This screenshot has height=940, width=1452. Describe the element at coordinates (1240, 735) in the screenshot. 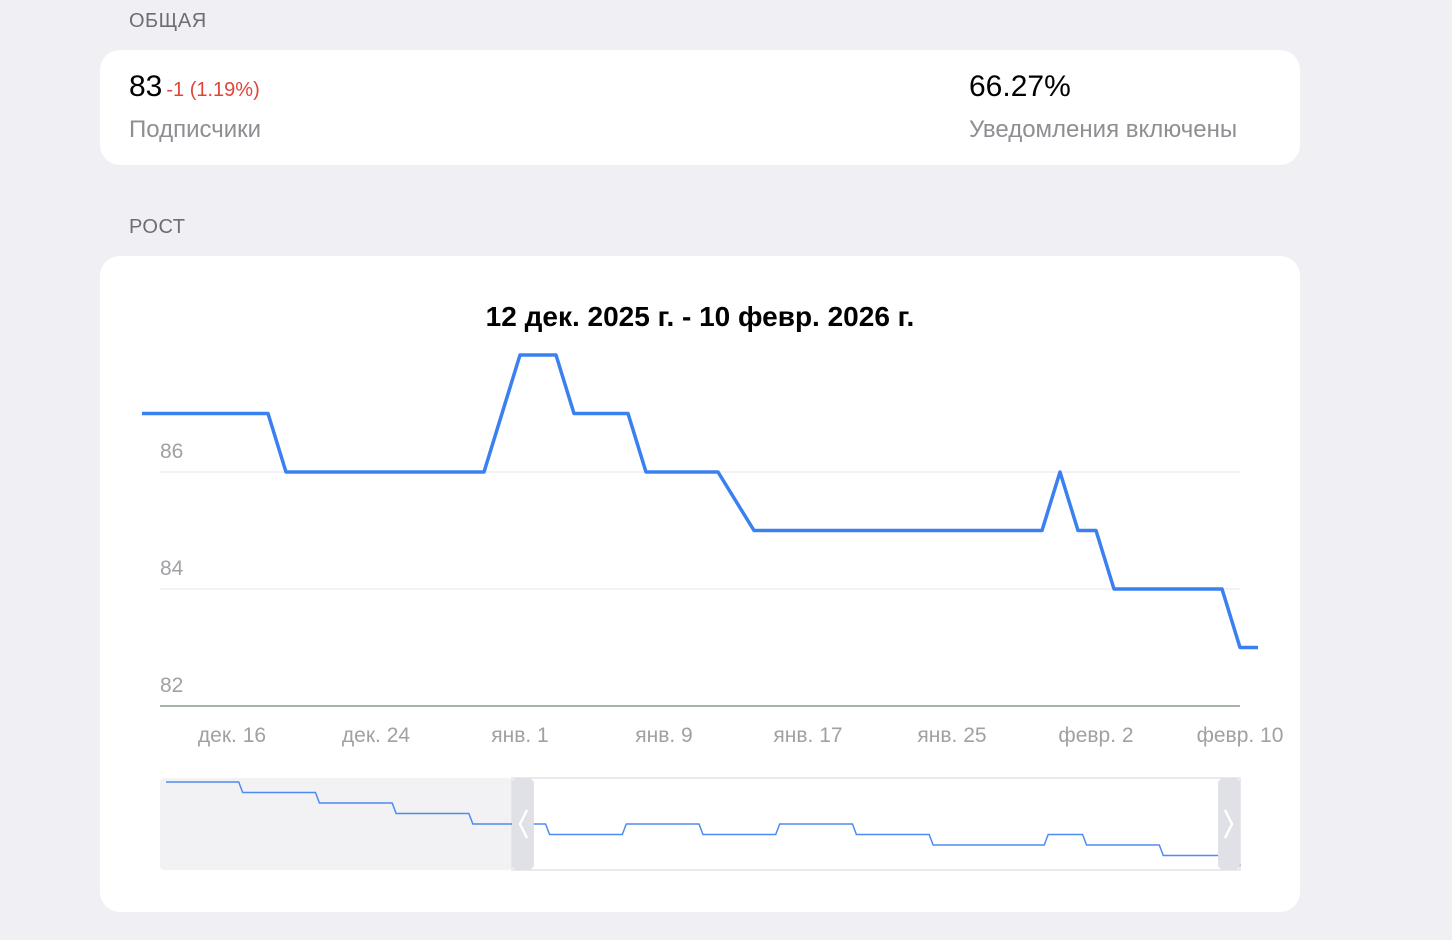

I see `x-tick-label: февр. 10` at that location.